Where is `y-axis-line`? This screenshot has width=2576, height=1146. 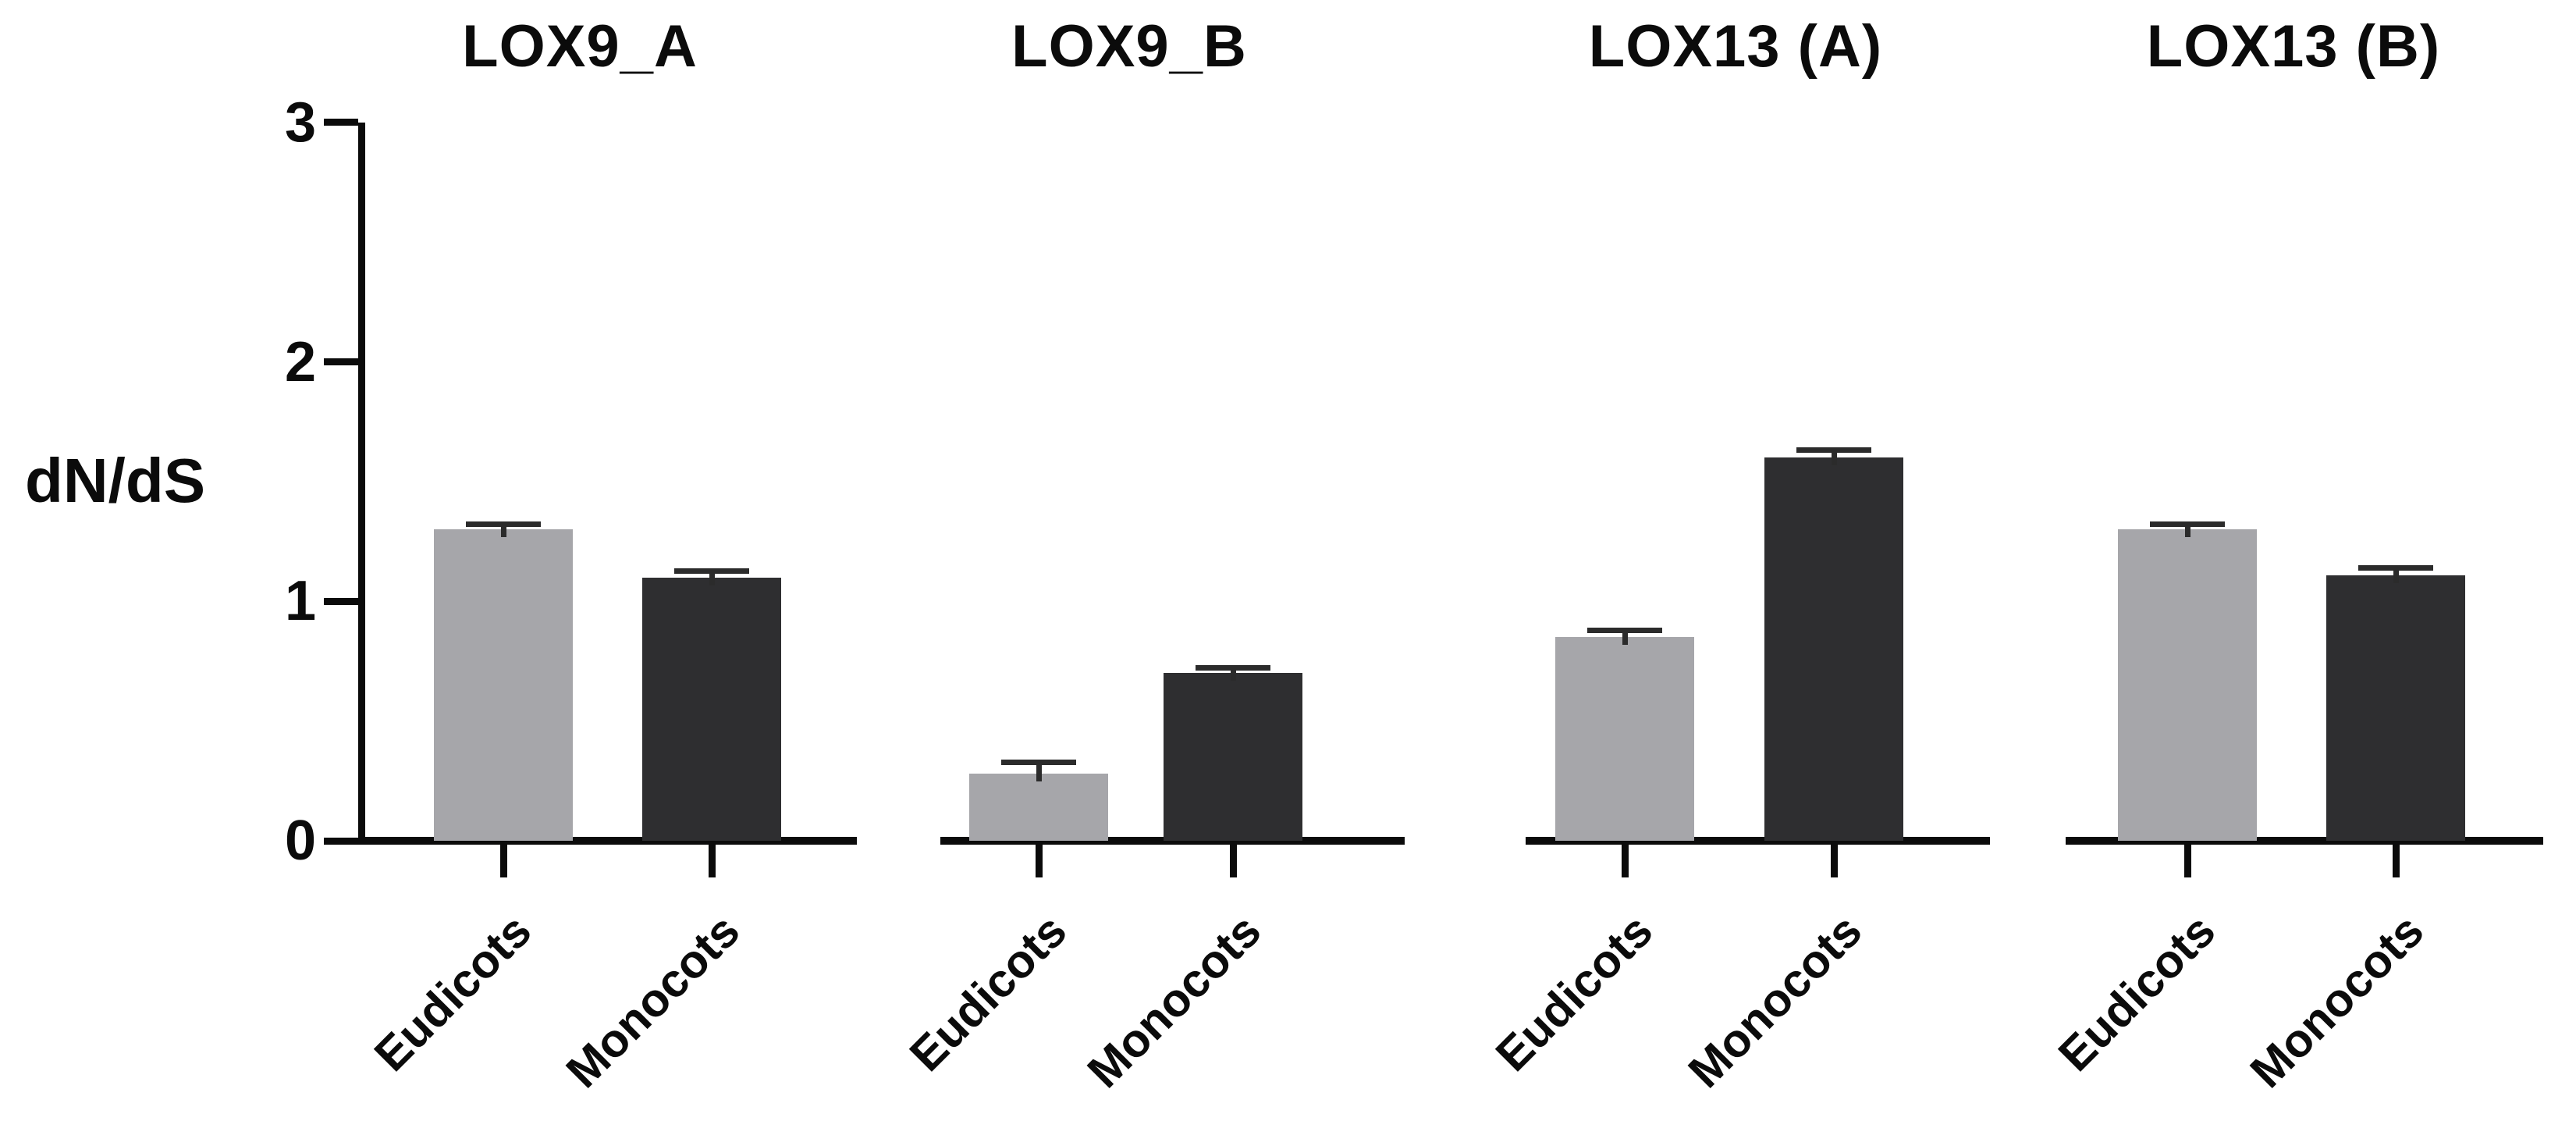 y-axis-line is located at coordinates (361, 484).